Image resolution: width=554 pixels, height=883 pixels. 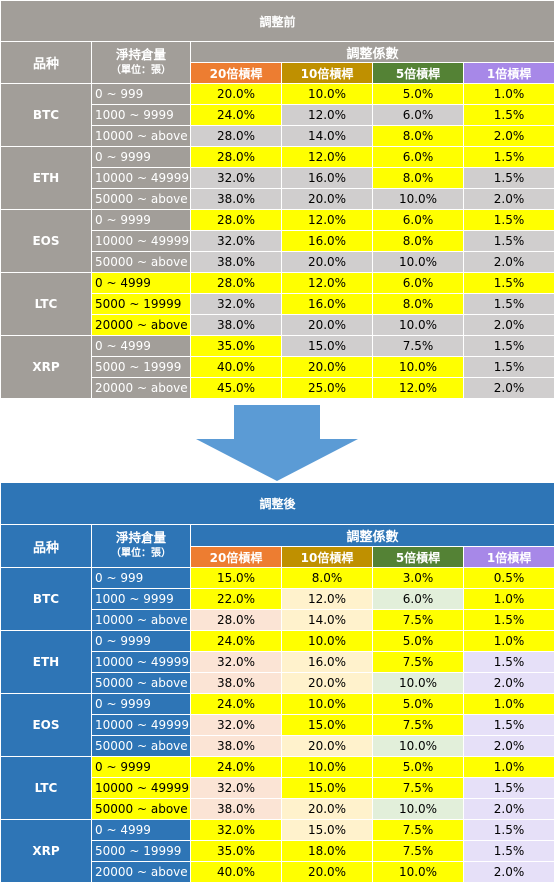 I want to click on before-title: 調整前, so click(x=277, y=21).